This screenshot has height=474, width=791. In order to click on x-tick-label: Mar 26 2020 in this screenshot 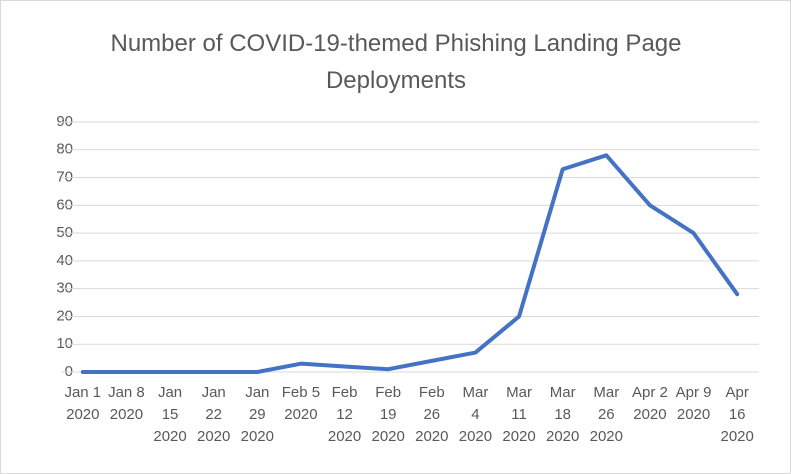, I will do `click(606, 414)`.